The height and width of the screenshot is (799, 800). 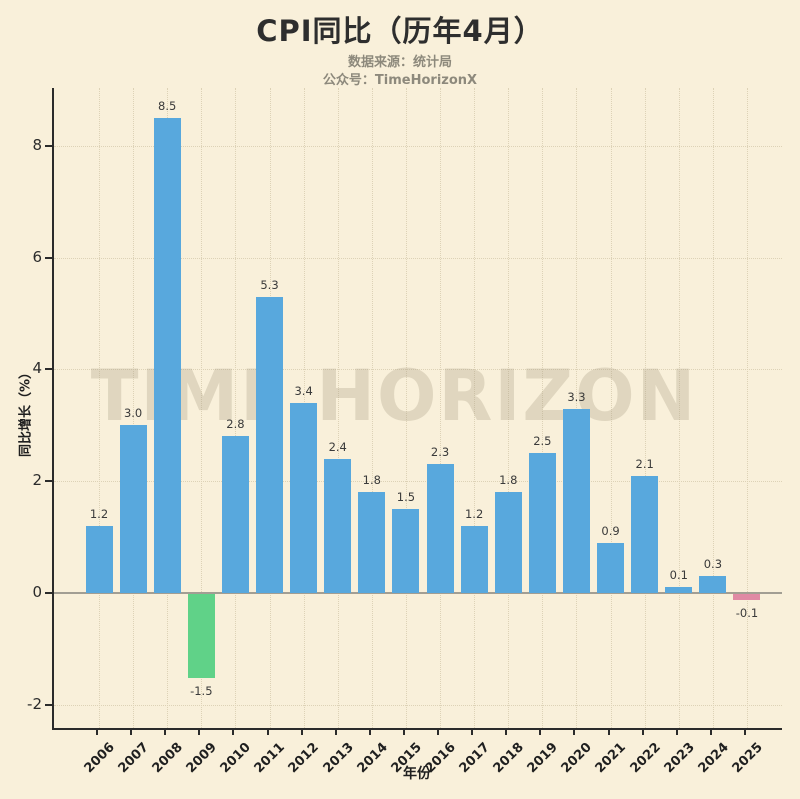 I want to click on bar-value-label: -1.5, so click(x=201, y=690).